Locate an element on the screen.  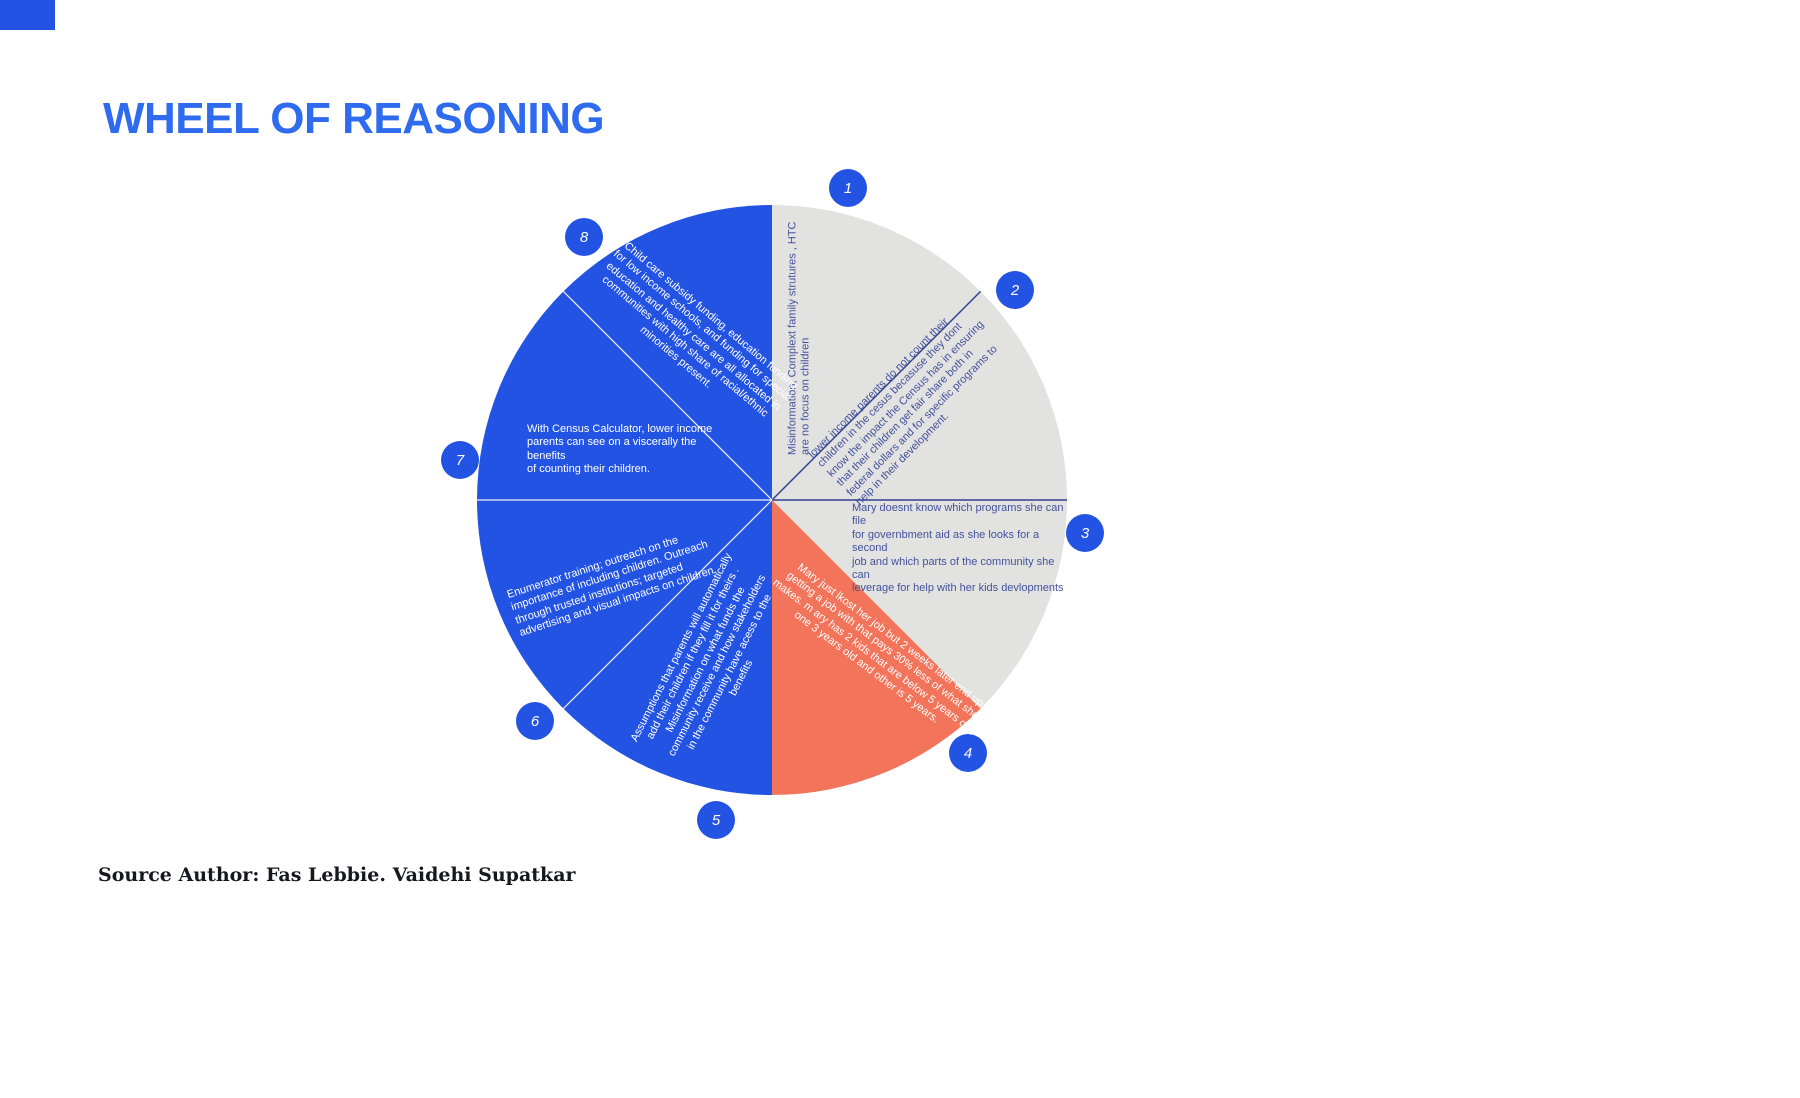
badge-number-4: 4 is located at coordinates (968, 753).